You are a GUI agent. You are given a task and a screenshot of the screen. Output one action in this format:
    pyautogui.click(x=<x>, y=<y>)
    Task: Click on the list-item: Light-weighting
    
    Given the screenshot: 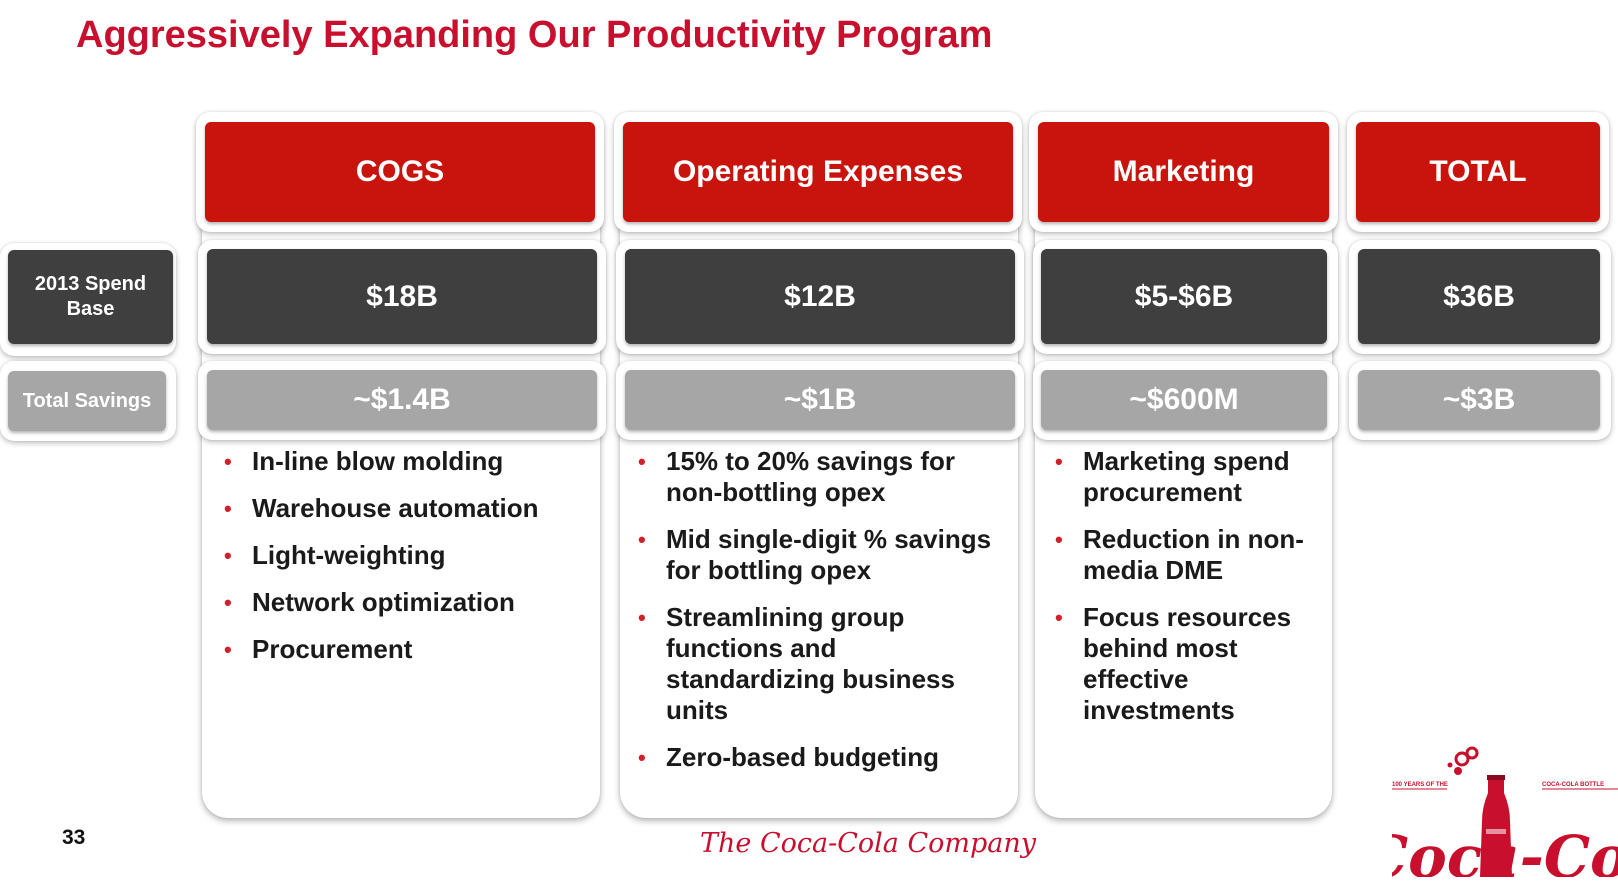 What is the action you would take?
    pyautogui.click(x=404, y=555)
    